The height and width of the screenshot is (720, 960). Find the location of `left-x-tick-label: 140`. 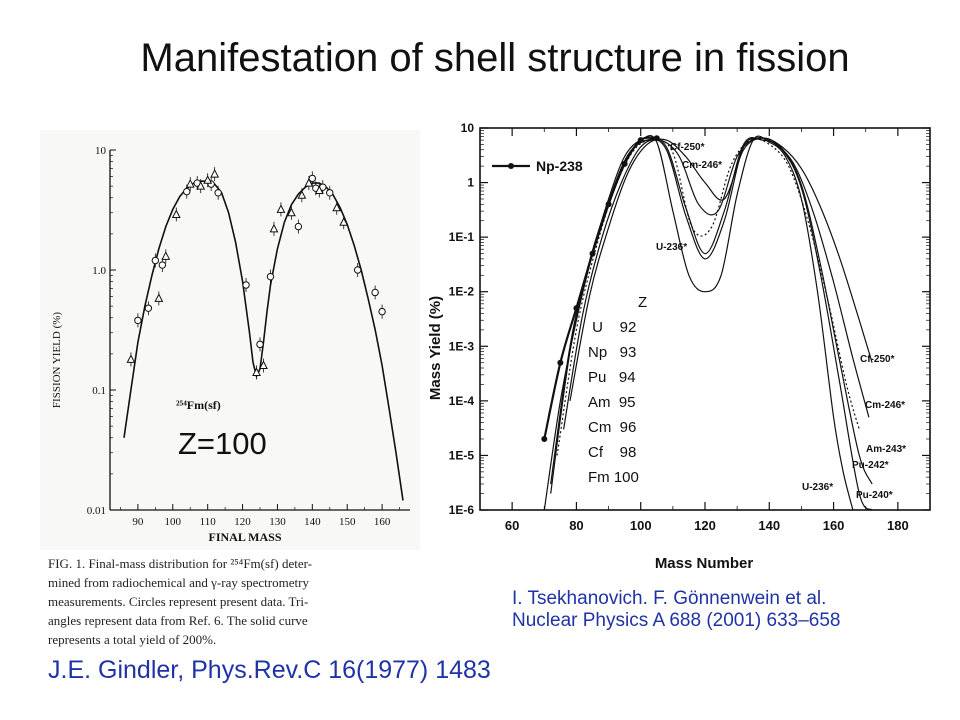

left-x-tick-label: 140 is located at coordinates (312, 522).